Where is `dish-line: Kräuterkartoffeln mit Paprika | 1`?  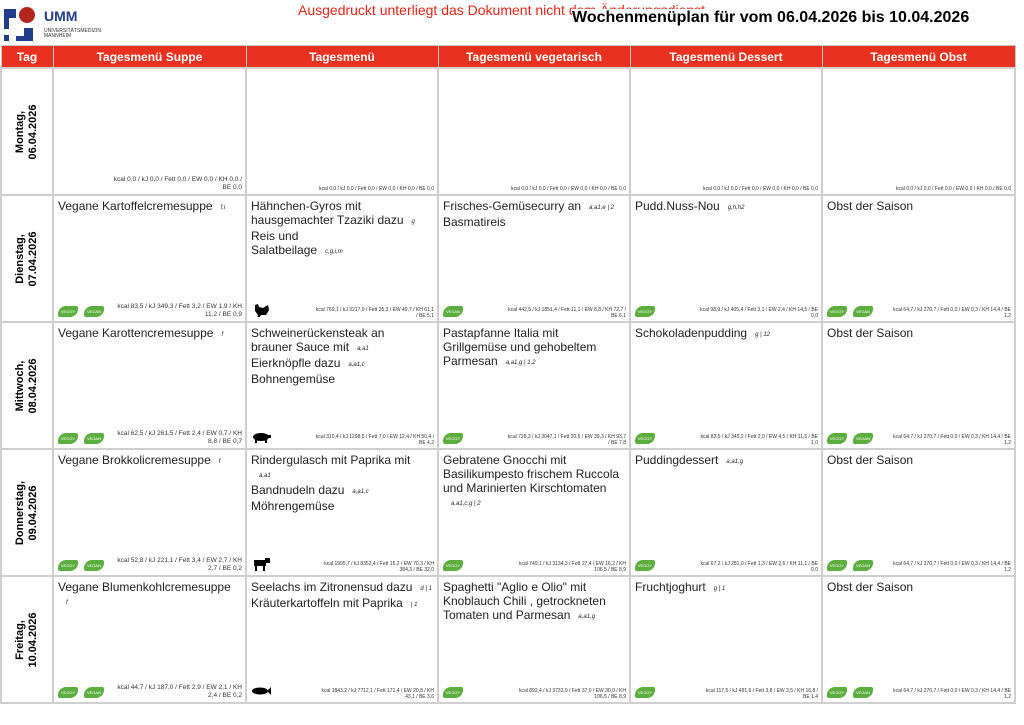 dish-line: Kräuterkartoffeln mit Paprika | 1 is located at coordinates (342, 604).